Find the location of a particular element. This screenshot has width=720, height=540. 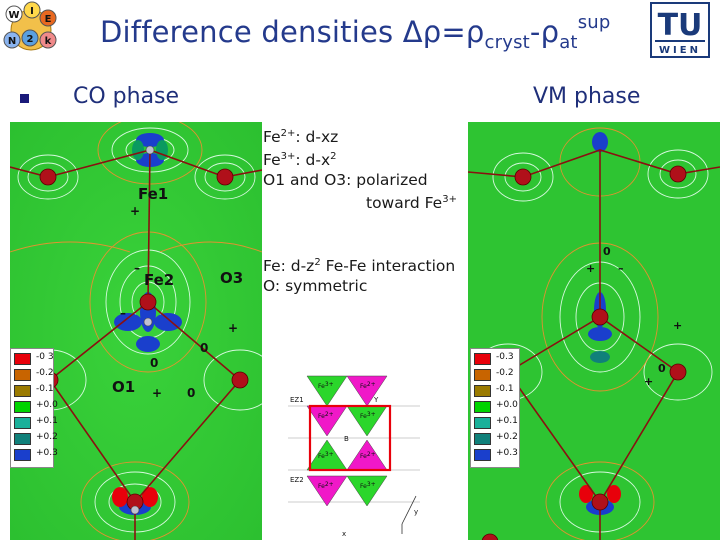

co-label-o3: O3 is located at coordinates (231, 278).